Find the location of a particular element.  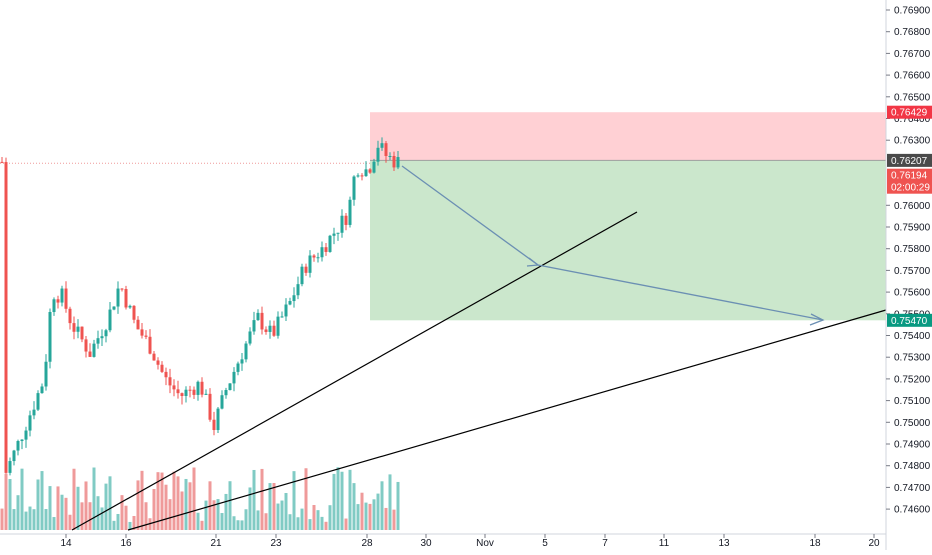

stop-loss-zone is located at coordinates (628, 136).